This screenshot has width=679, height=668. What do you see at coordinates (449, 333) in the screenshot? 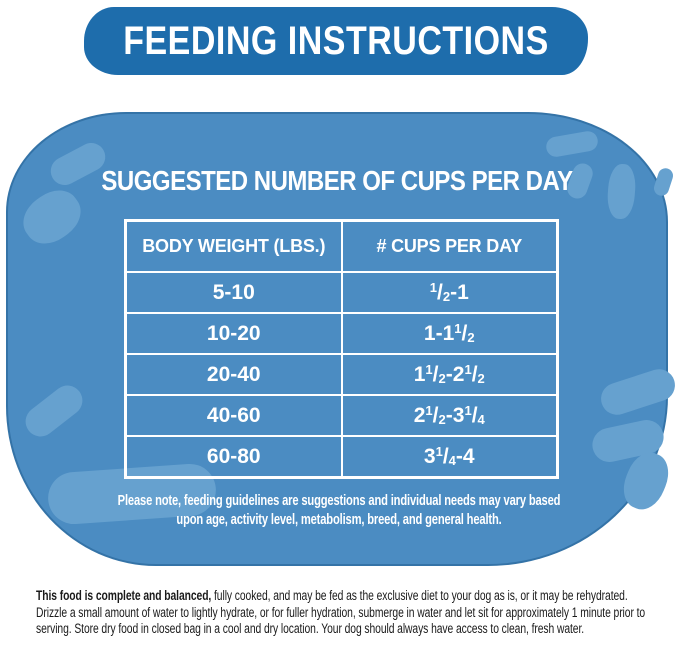
I see `cups-cell: 1-11/2` at bounding box center [449, 333].